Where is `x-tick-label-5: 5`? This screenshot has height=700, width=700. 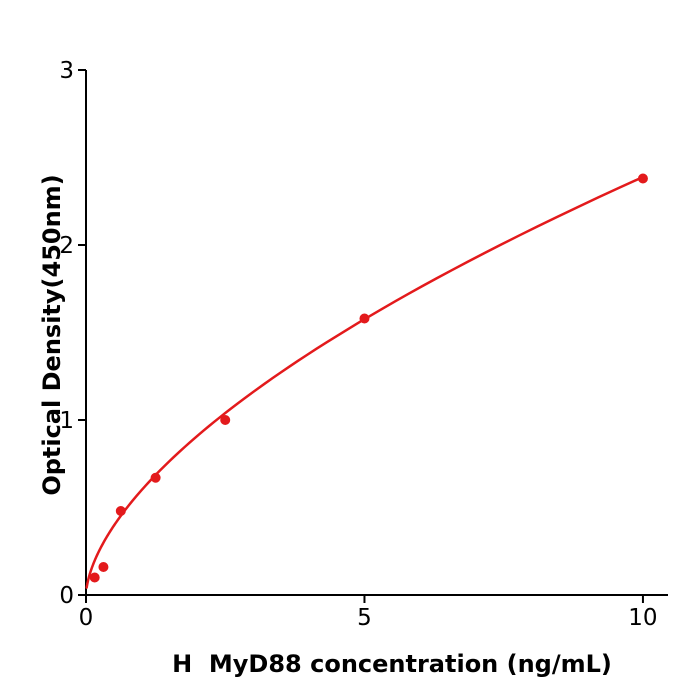 x-tick-label-5: 5 is located at coordinates (364, 618).